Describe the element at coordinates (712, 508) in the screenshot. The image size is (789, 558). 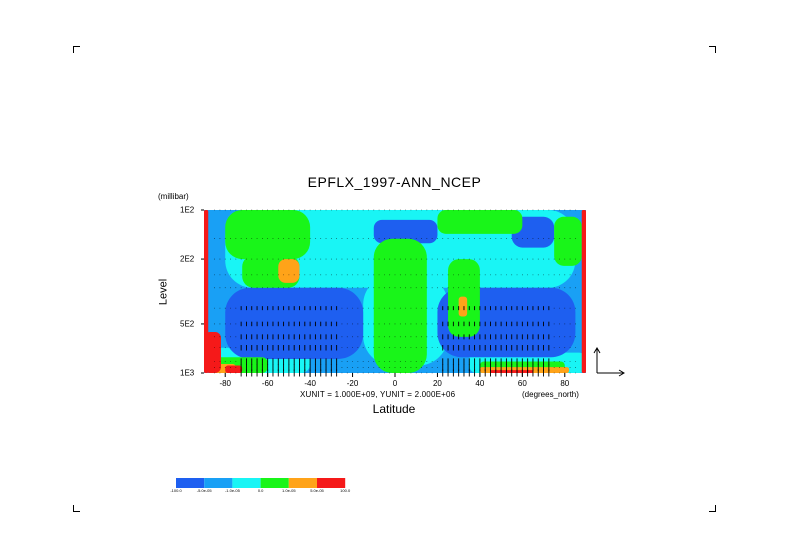
I see `crop-mark-bottom-right` at that location.